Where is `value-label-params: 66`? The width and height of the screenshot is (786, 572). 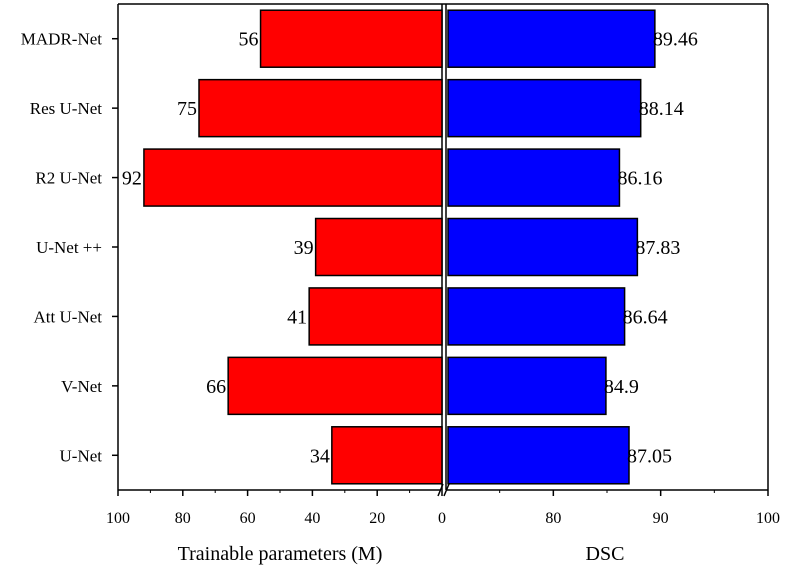
value-label-params: 66 is located at coordinates (216, 387).